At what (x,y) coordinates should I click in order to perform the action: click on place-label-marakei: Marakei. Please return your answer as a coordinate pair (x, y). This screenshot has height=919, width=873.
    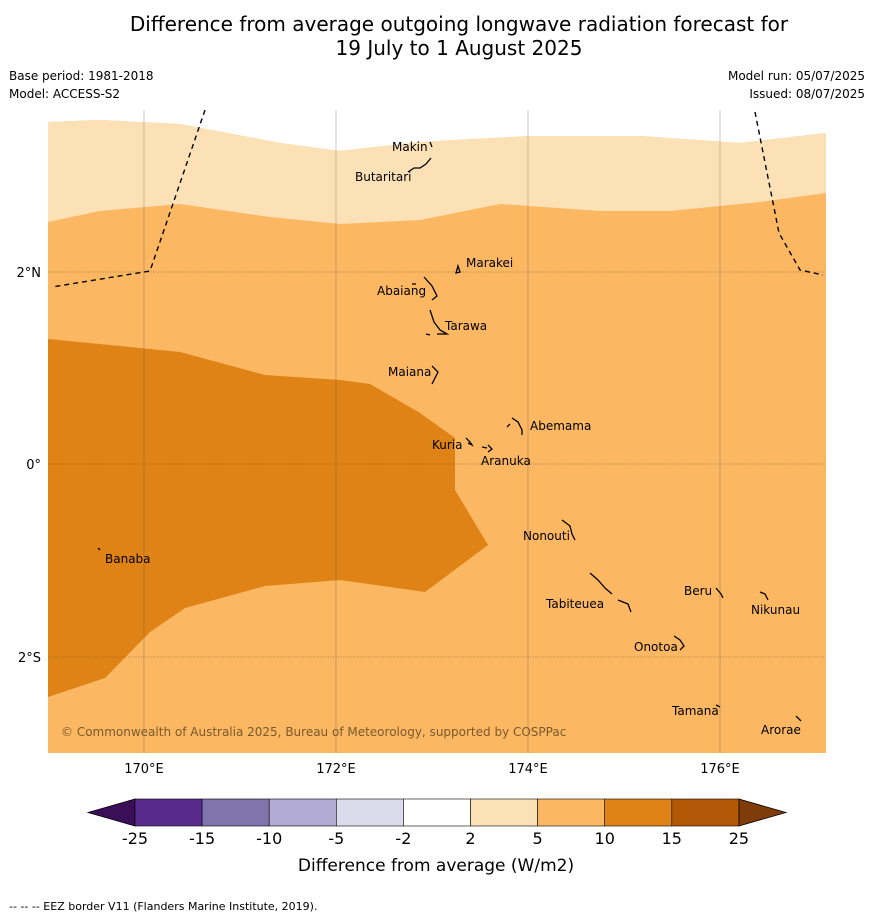
    Looking at the image, I should click on (489, 263).